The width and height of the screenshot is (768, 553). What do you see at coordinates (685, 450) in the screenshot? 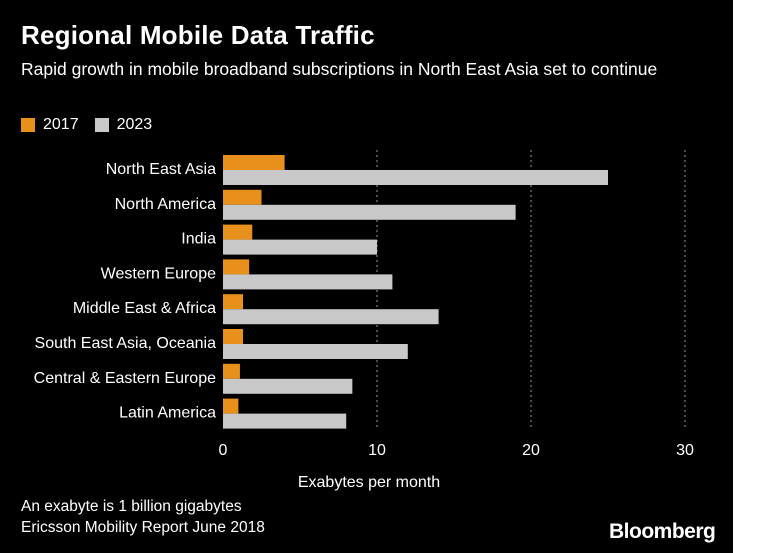
I see `x-tick-label-30: 30` at bounding box center [685, 450].